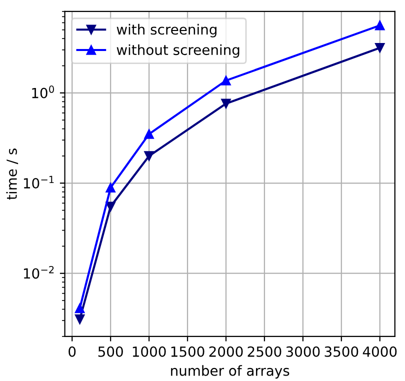 This screenshot has height=381, width=405. What do you see at coordinates (12, 174) in the screenshot?
I see `y-axis-title: time / s` at bounding box center [12, 174].